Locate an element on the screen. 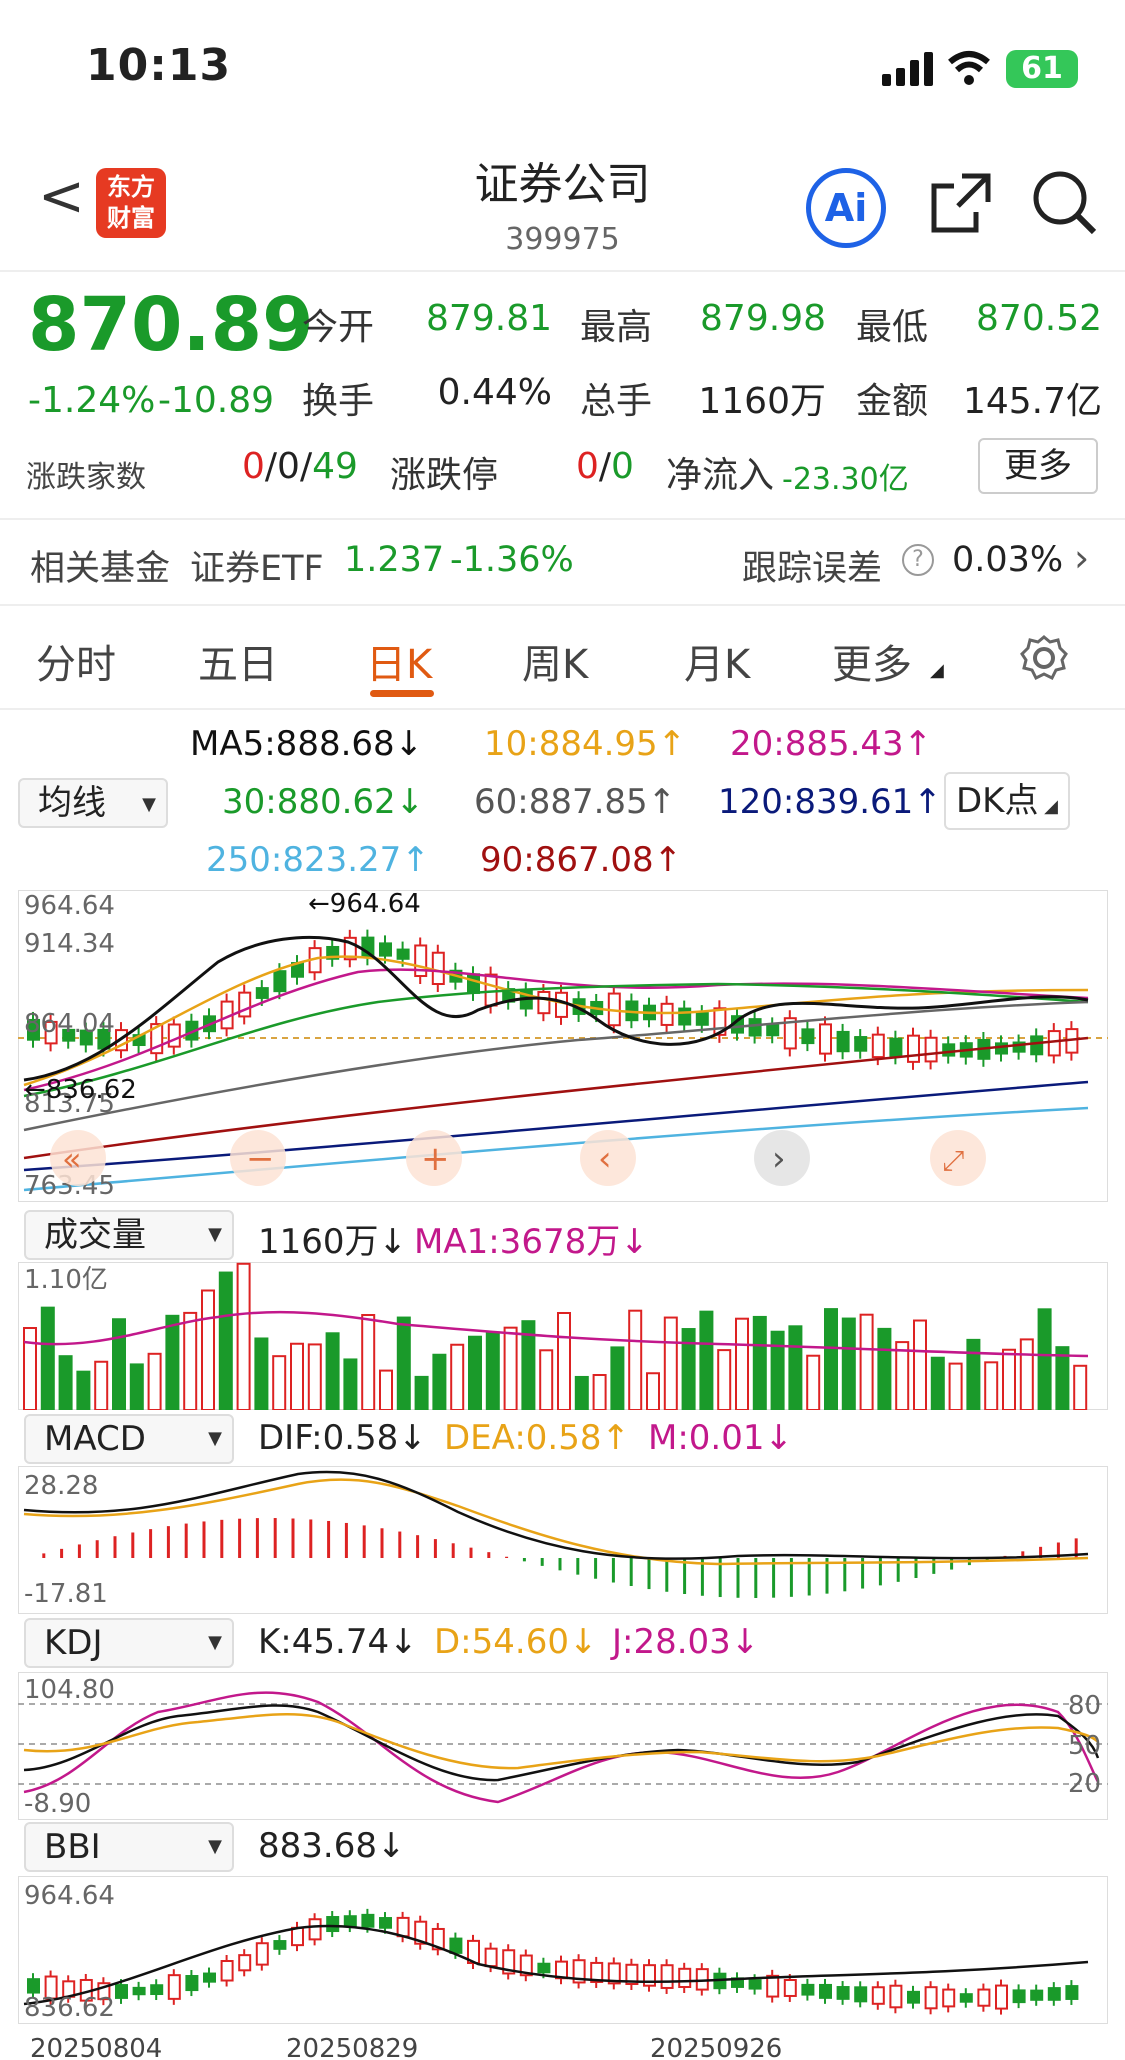 This screenshot has width=1125, height=2060. more-quote-button: 更多 is located at coordinates (1038, 466).